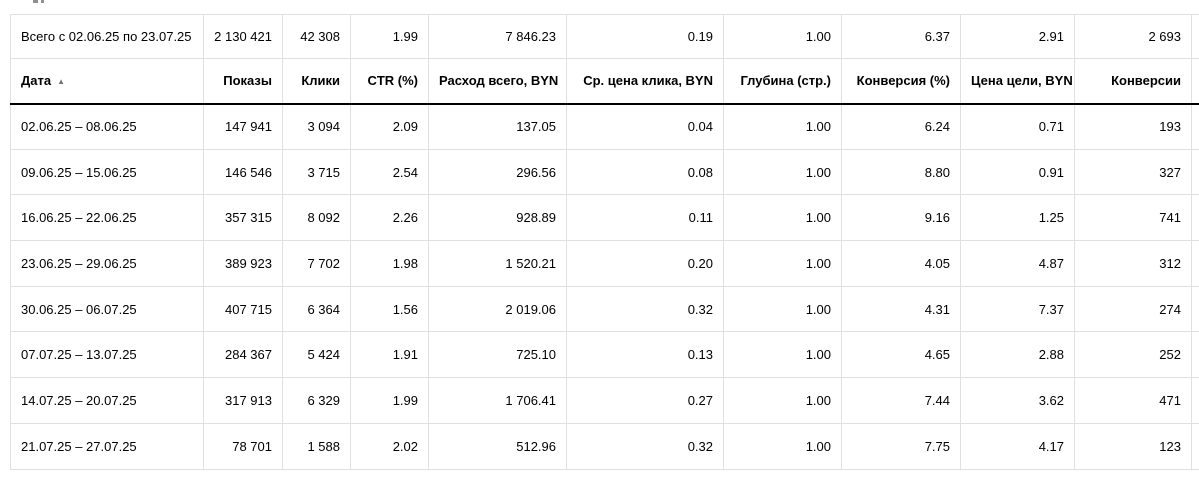  I want to click on column-header-goal-cost: Цена цели, BYN, so click(1017, 81).